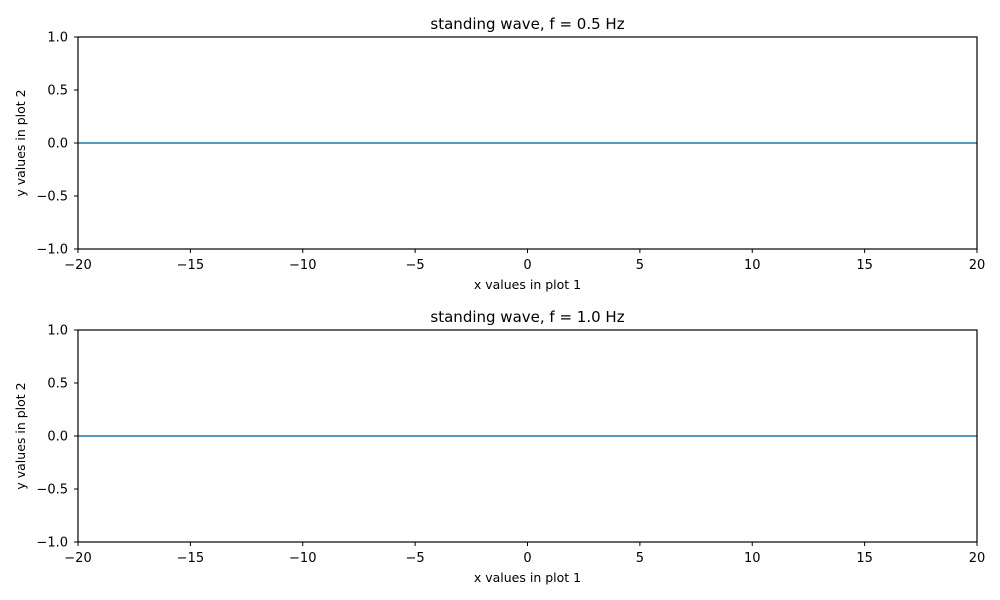 Image resolution: width=1000 pixels, height=600 pixels. Describe the element at coordinates (527, 24) in the screenshot. I see `chart-title: standing wave, f = 0.5 Hz` at that location.